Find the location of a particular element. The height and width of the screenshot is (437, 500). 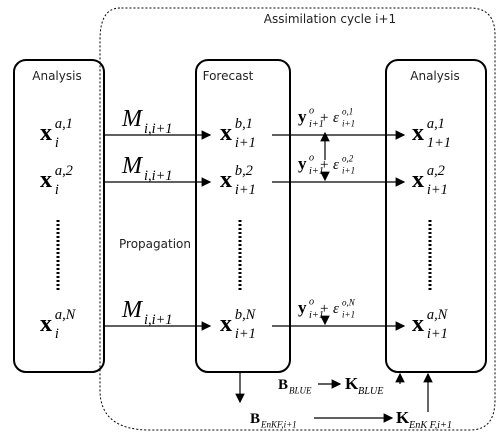

math-sup: b,1 is located at coordinates (244, 124).